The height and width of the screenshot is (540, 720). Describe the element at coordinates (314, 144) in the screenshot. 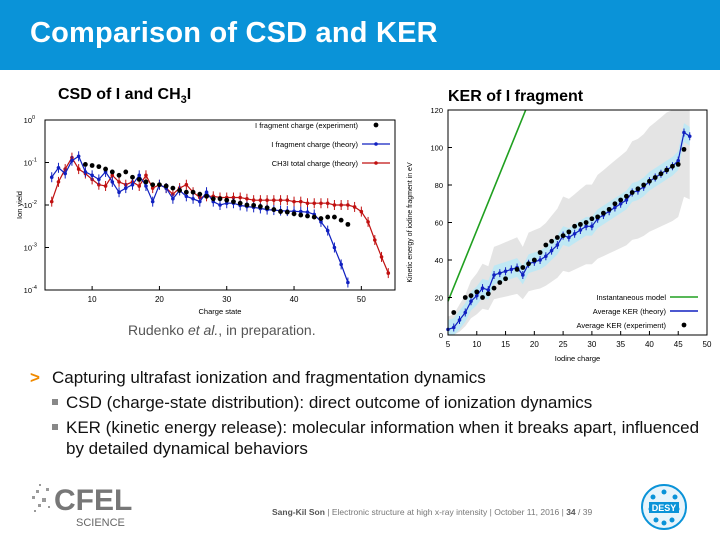

I see `csd-legend-label: I fragment charge (theory)` at that location.